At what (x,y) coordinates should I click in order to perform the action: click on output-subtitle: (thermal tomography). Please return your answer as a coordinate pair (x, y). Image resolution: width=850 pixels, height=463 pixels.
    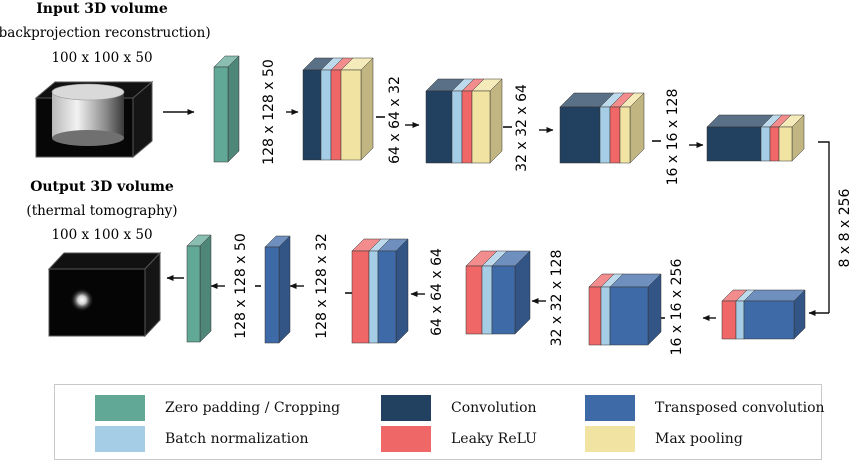
    Looking at the image, I should click on (101, 211).